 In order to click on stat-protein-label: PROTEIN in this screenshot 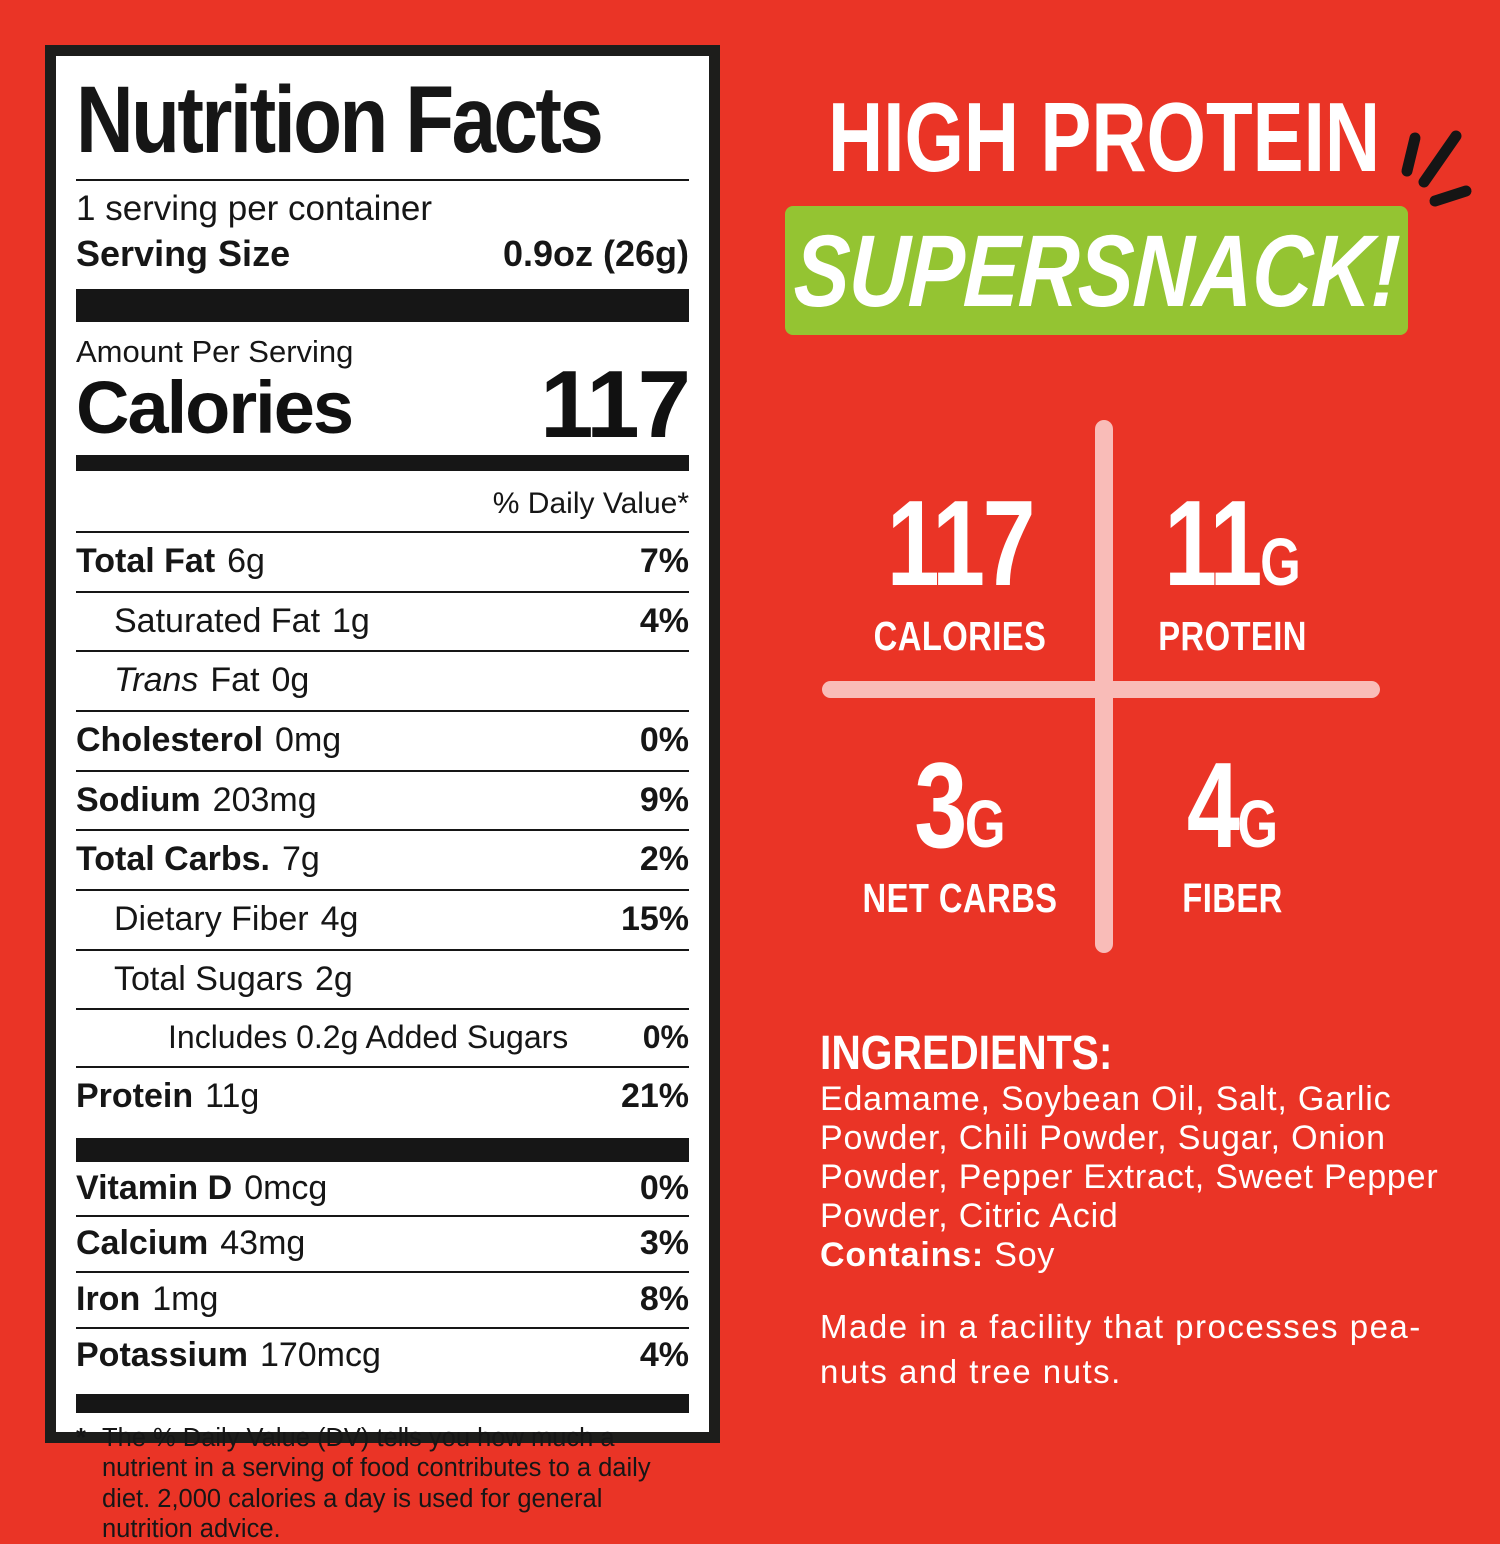, I will do `click(1232, 636)`.